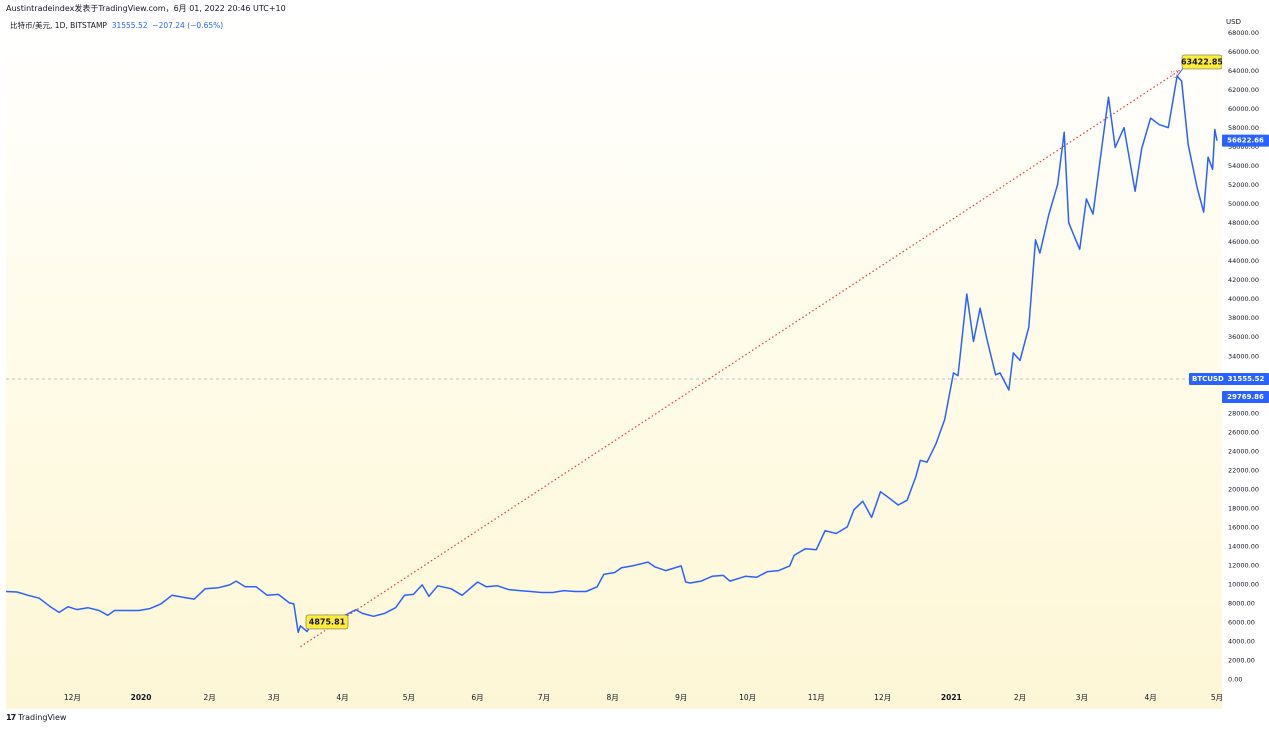  Describe the element at coordinates (1241, 603) in the screenshot. I see `price-axis-label: 8000.00` at that location.